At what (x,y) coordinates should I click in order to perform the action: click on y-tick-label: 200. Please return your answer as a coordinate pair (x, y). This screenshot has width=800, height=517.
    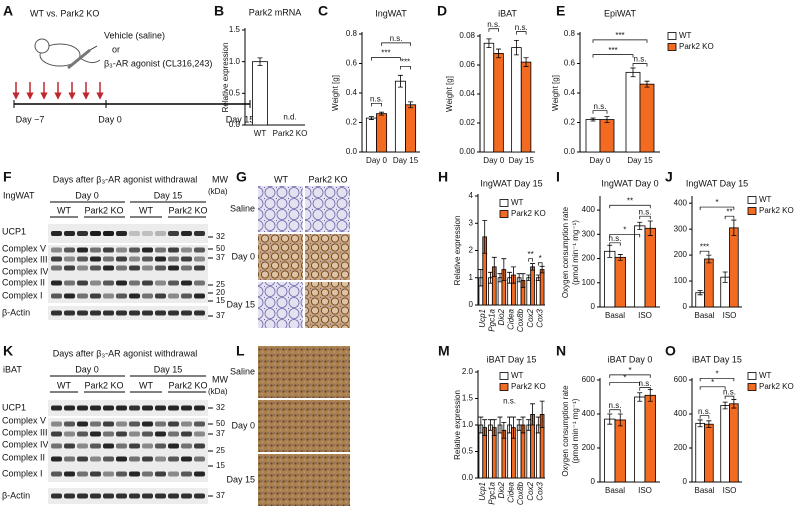
    Looking at the image, I should click on (589, 258).